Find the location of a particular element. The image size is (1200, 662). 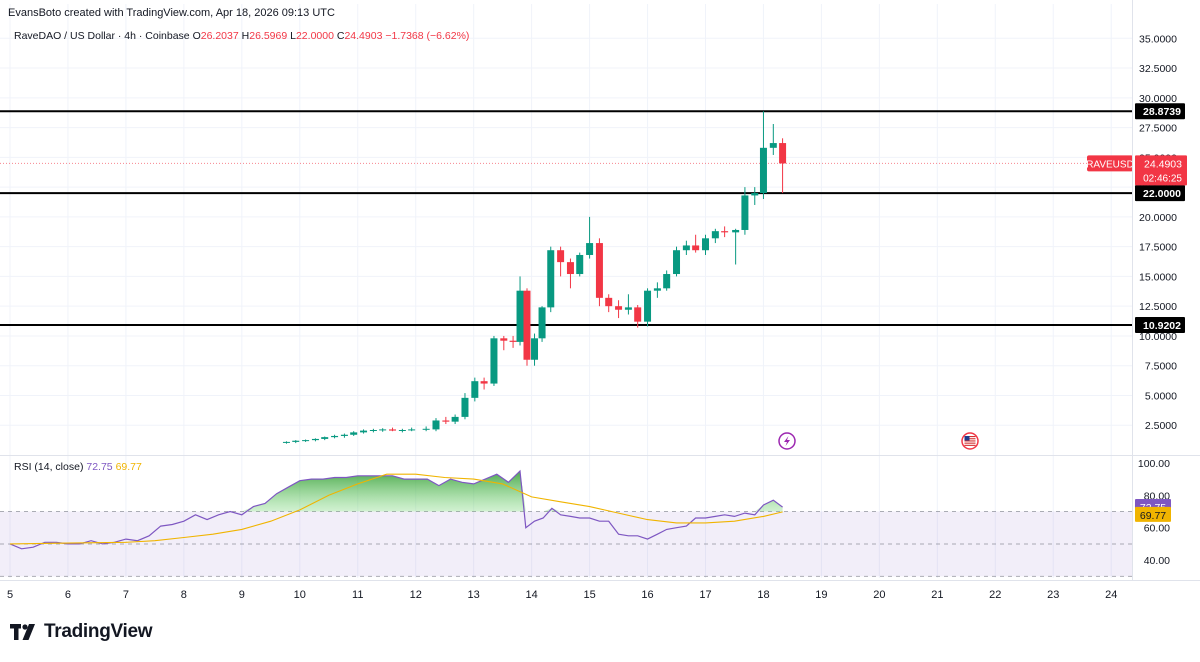

rsi-value: 72.75 is located at coordinates (99, 467).